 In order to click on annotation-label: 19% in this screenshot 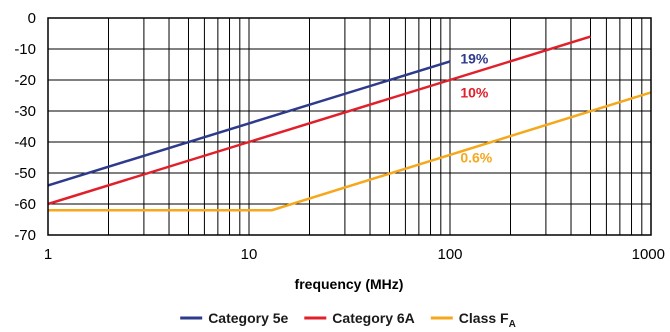, I will do `click(474, 58)`.